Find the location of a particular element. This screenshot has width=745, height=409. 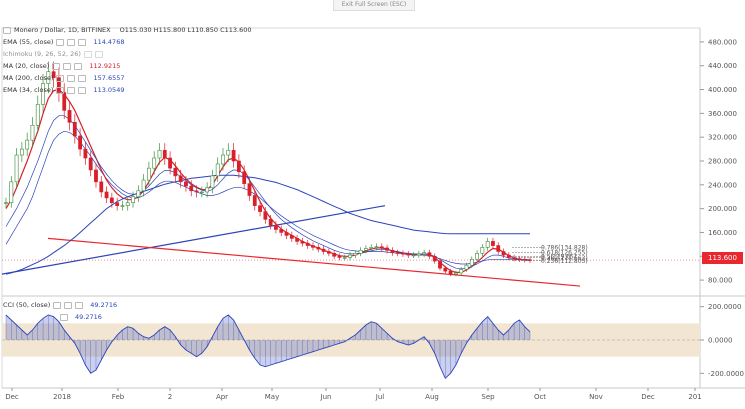

trendline is located at coordinates (193, 240).